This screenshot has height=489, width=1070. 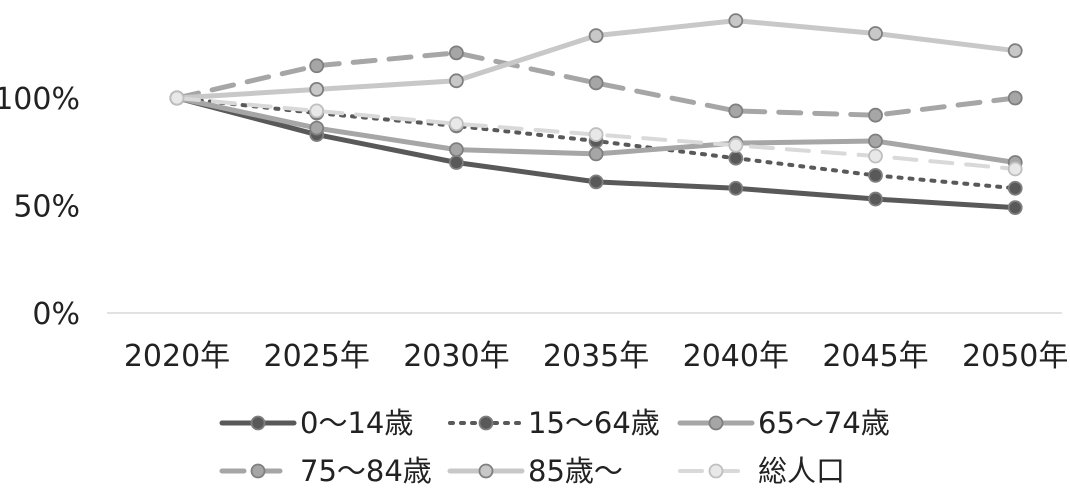 I want to click on x-tick-label: 2045年, so click(x=875, y=356).